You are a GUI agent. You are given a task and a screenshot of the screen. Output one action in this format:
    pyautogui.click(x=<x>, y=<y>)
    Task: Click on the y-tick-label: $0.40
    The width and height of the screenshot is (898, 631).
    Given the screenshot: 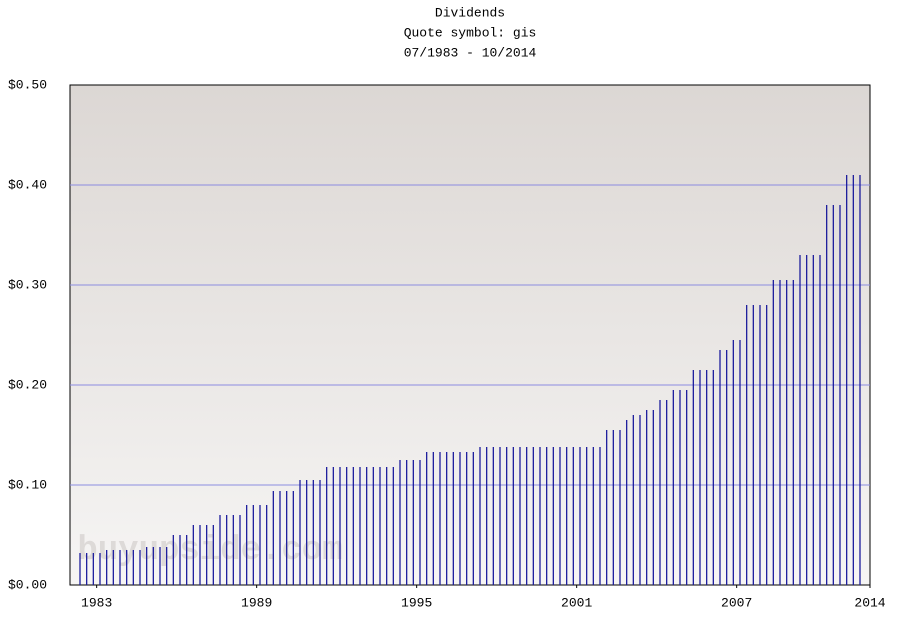 What is the action you would take?
    pyautogui.click(x=27, y=184)
    